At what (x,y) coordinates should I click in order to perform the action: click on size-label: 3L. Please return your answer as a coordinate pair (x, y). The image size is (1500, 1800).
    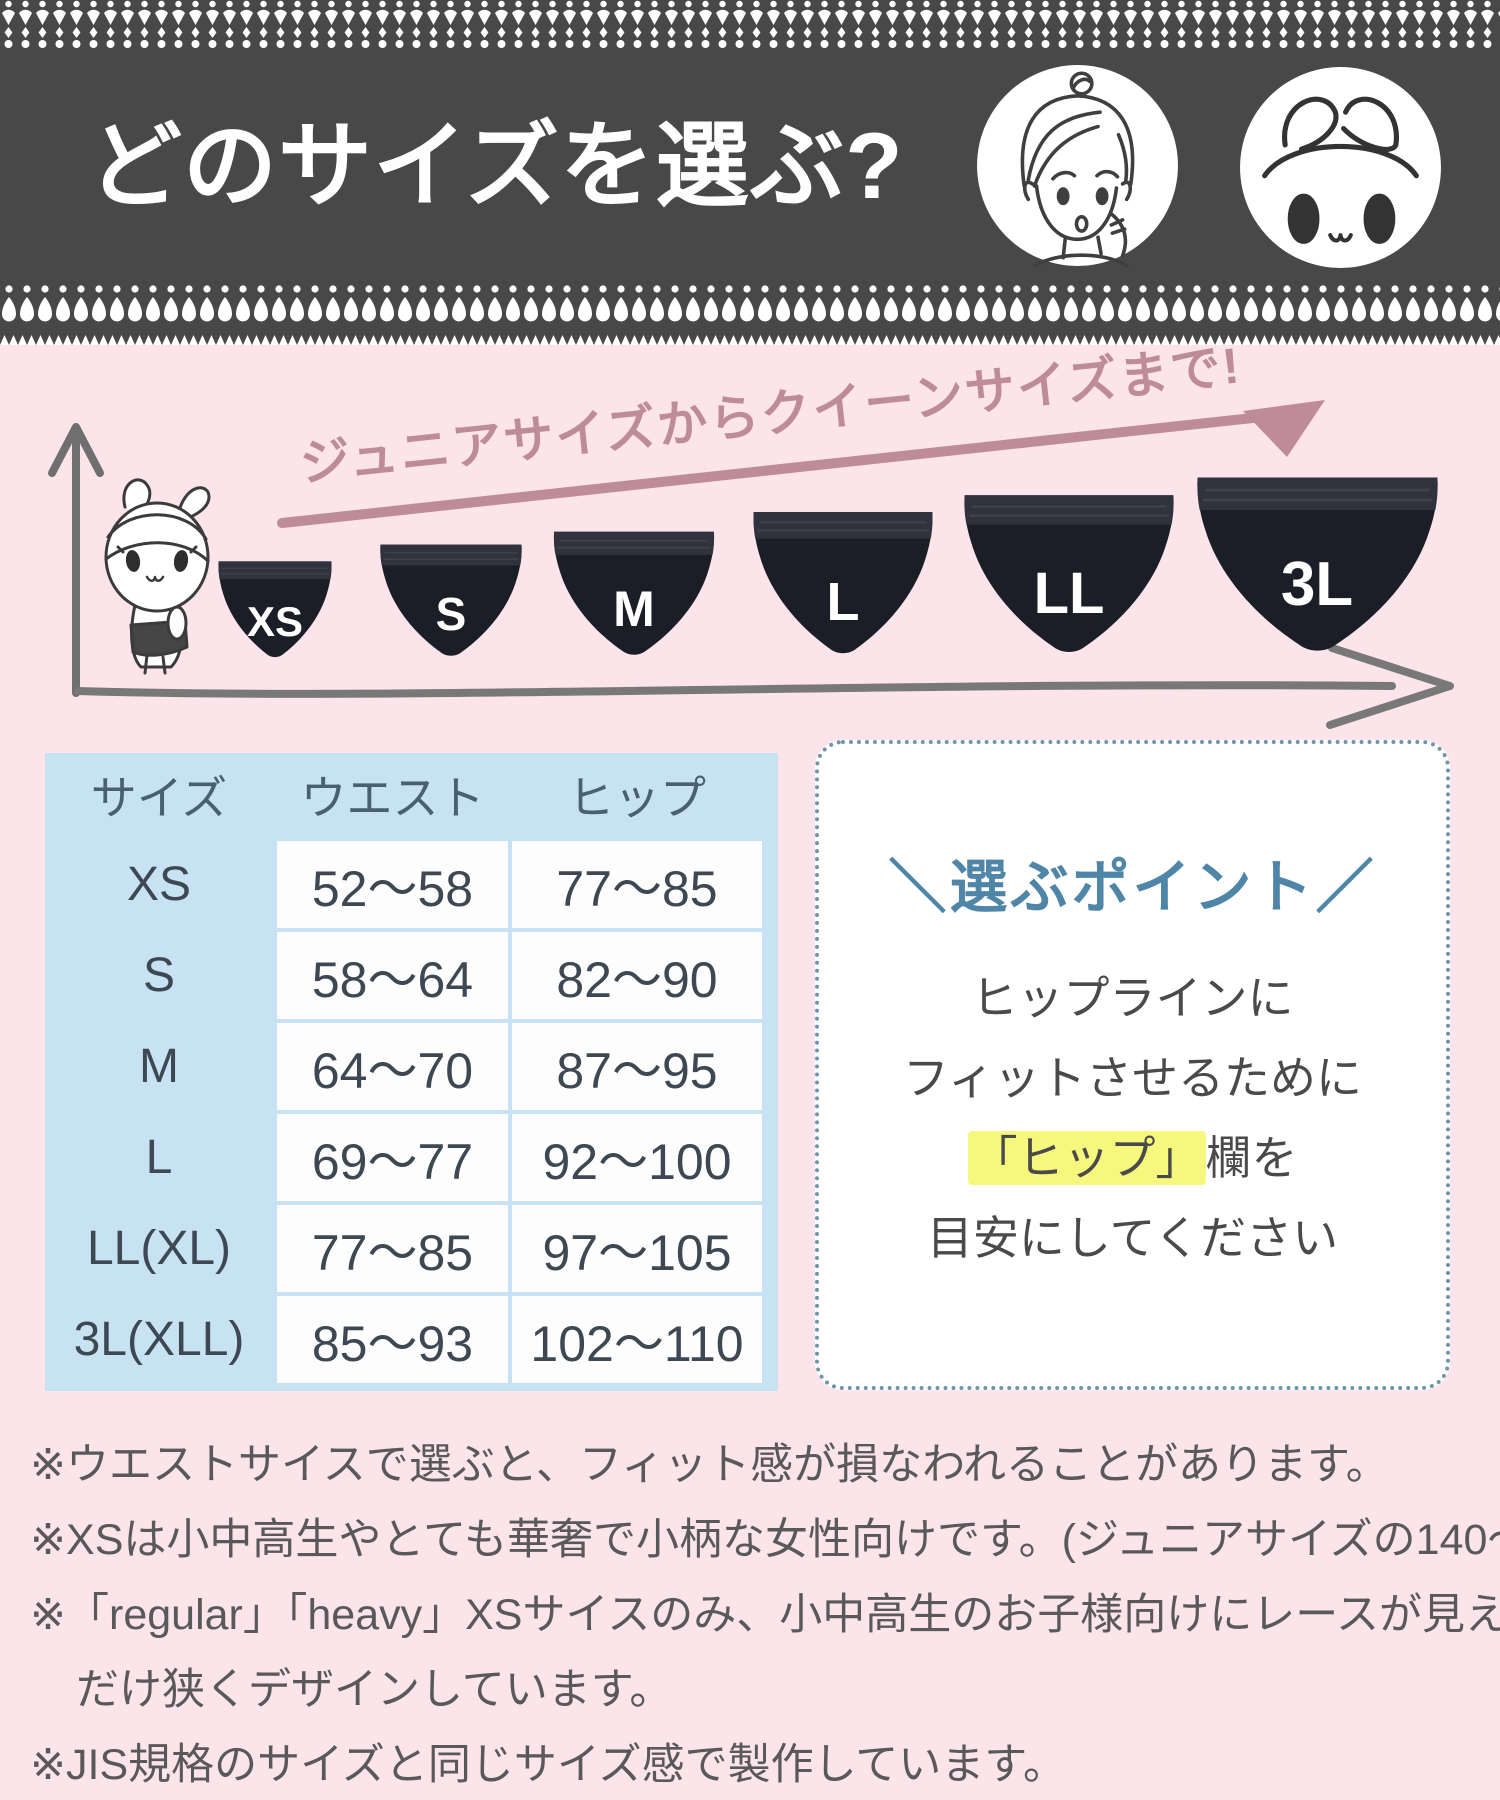
    Looking at the image, I should click on (1317, 584).